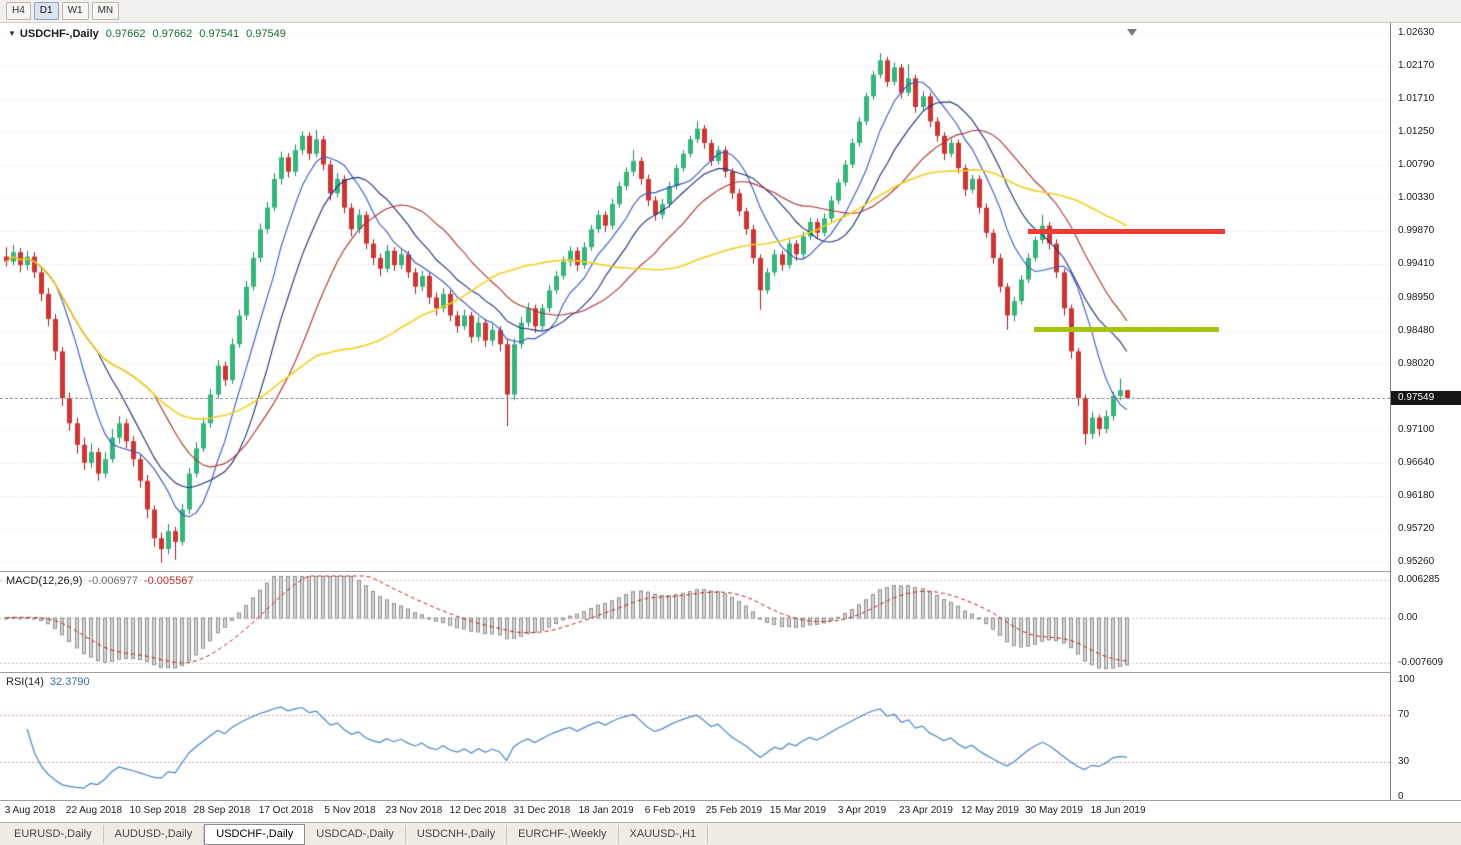  What do you see at coordinates (1416, 297) in the screenshot?
I see `price-tick-label: 0.98950` at bounding box center [1416, 297].